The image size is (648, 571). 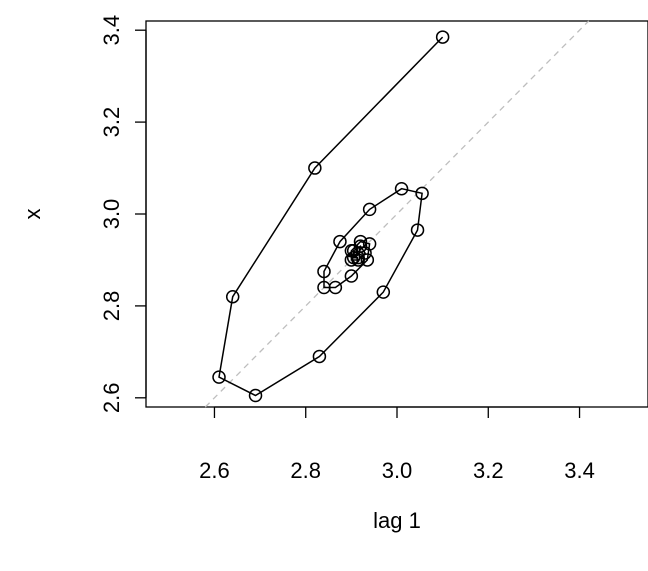 What do you see at coordinates (111, 398) in the screenshot?
I see `y-tick-label: 2.6` at bounding box center [111, 398].